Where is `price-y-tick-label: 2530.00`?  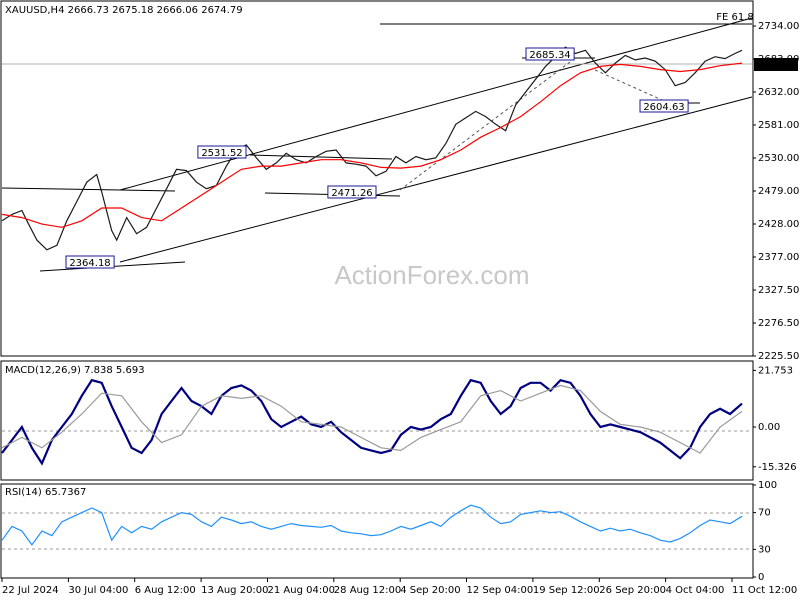 price-y-tick-label: 2530.00 is located at coordinates (778, 158).